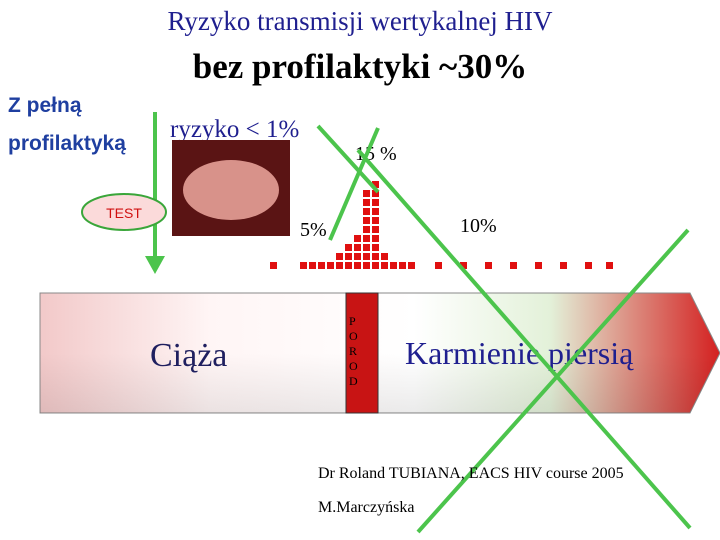 The height and width of the screenshot is (540, 720). I want to click on citation: Dr Roland TUBIANA, EACS HIV course 2005, so click(471, 473).